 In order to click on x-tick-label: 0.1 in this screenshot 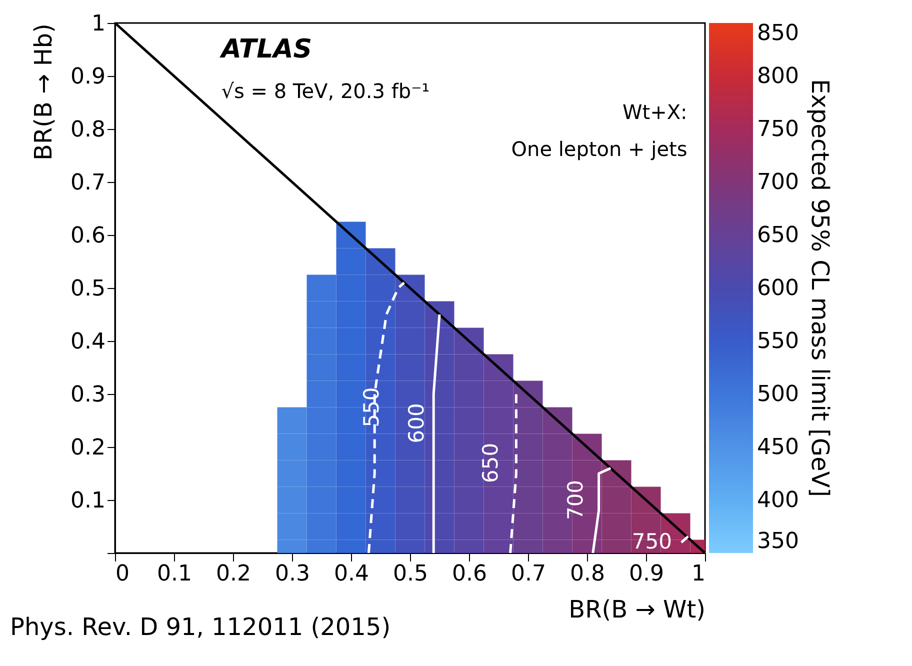, I will do `click(174, 574)`.